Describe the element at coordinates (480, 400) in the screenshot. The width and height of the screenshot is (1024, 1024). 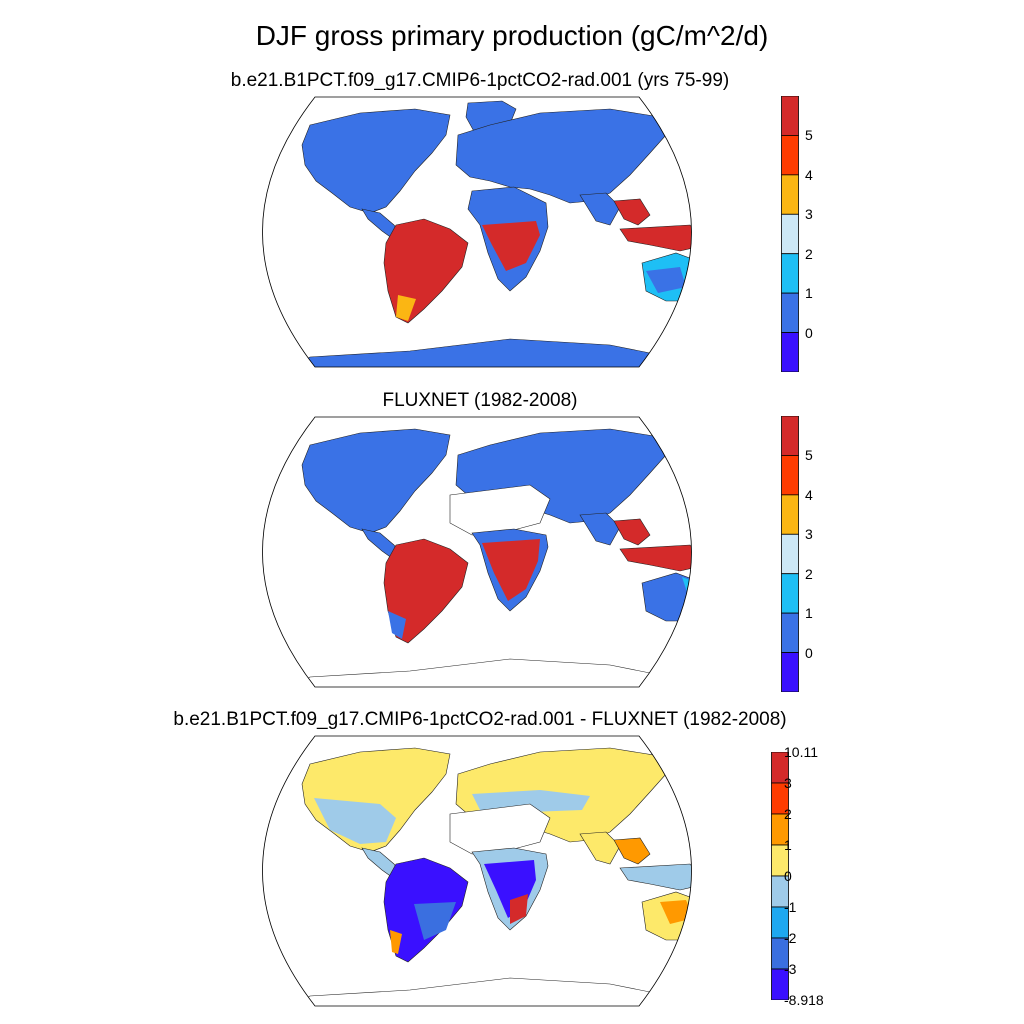
I see `panel-2-title: FLUXNET (1982-2008)` at that location.